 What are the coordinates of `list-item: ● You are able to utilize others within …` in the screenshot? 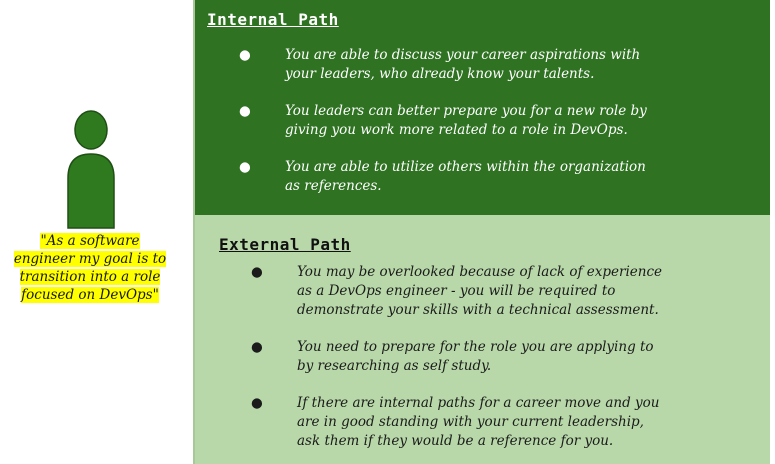 It's located at (449, 177).